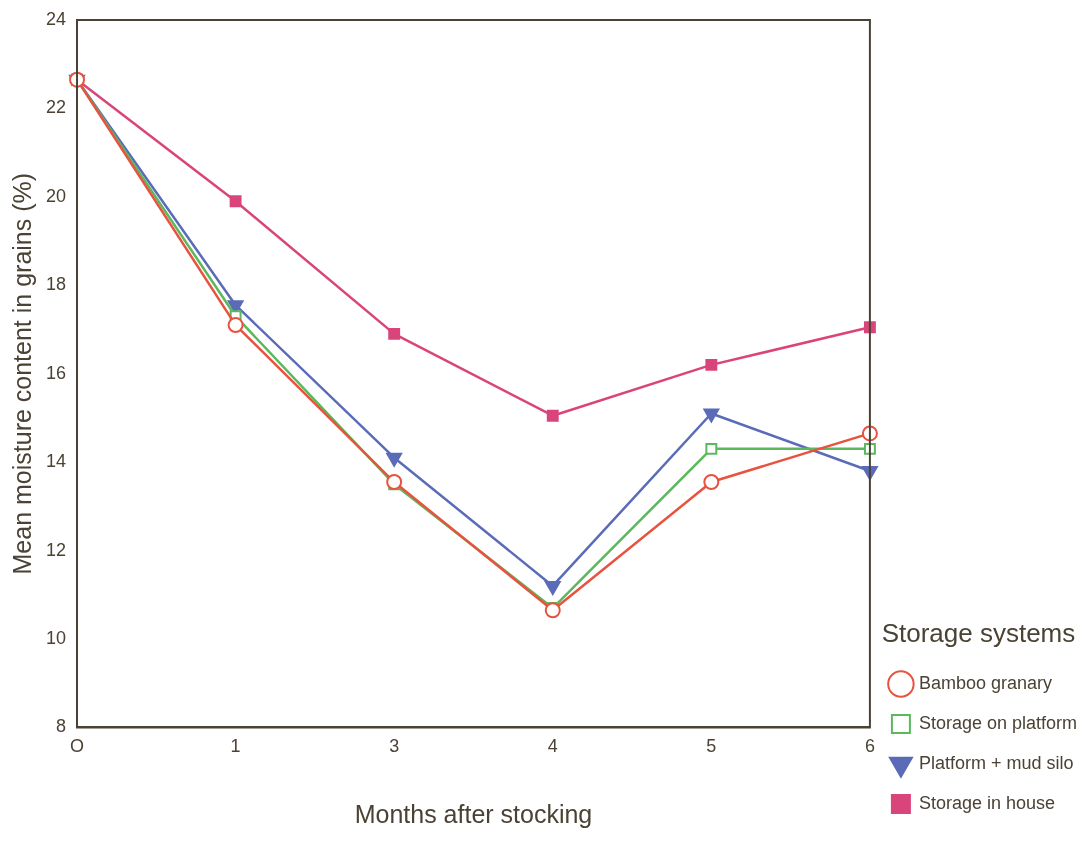 This screenshot has height=845, width=1092. I want to click on x-tick-label: 4, so click(552, 746).